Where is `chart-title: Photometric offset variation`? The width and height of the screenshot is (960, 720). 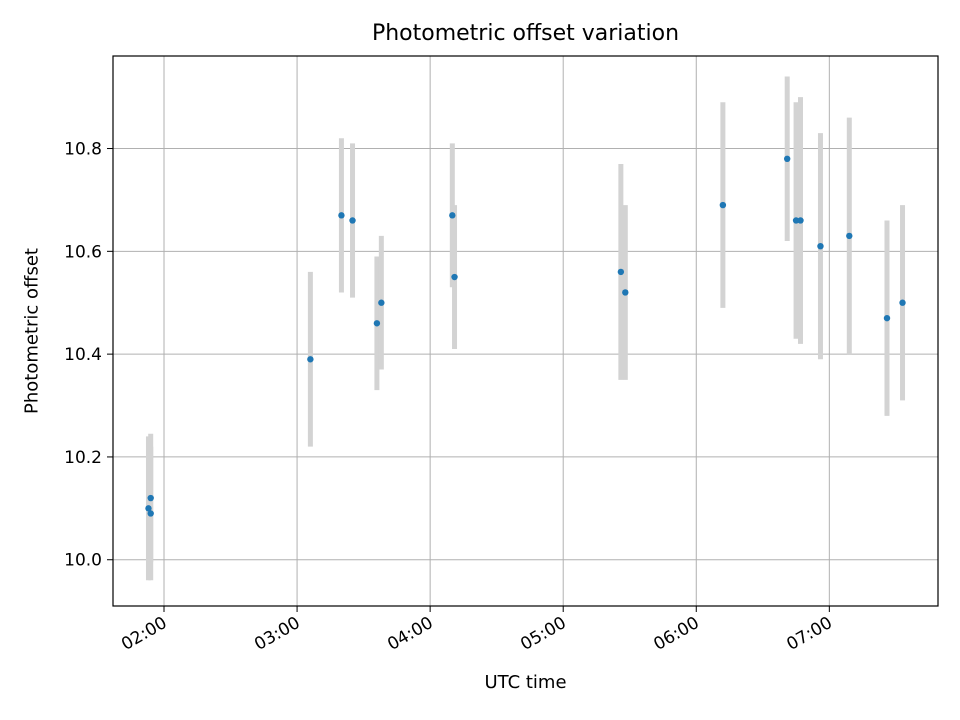 chart-title: Photometric offset variation is located at coordinates (525, 33).